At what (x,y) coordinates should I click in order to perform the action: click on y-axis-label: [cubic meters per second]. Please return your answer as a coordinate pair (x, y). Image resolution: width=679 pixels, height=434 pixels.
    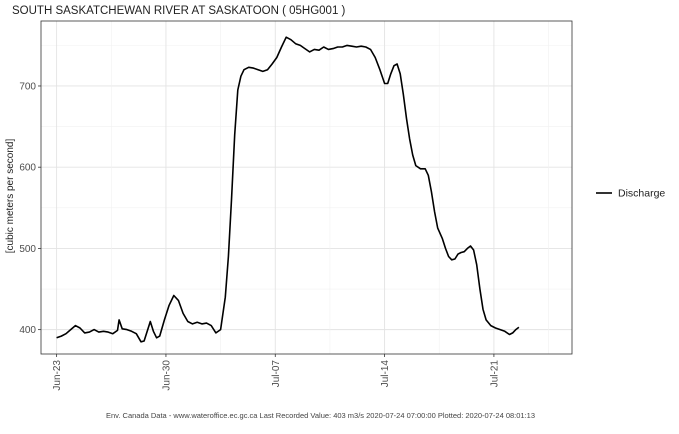
    Looking at the image, I should click on (10, 196).